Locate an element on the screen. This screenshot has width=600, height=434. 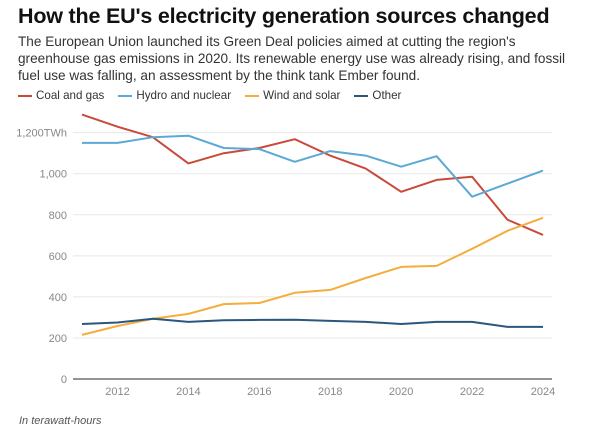
x-tick-label: 2020 is located at coordinates (401, 392).